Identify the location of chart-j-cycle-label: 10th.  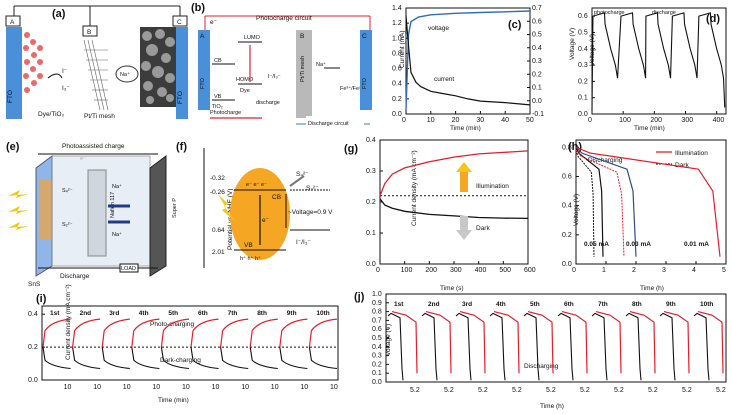
(706, 304).